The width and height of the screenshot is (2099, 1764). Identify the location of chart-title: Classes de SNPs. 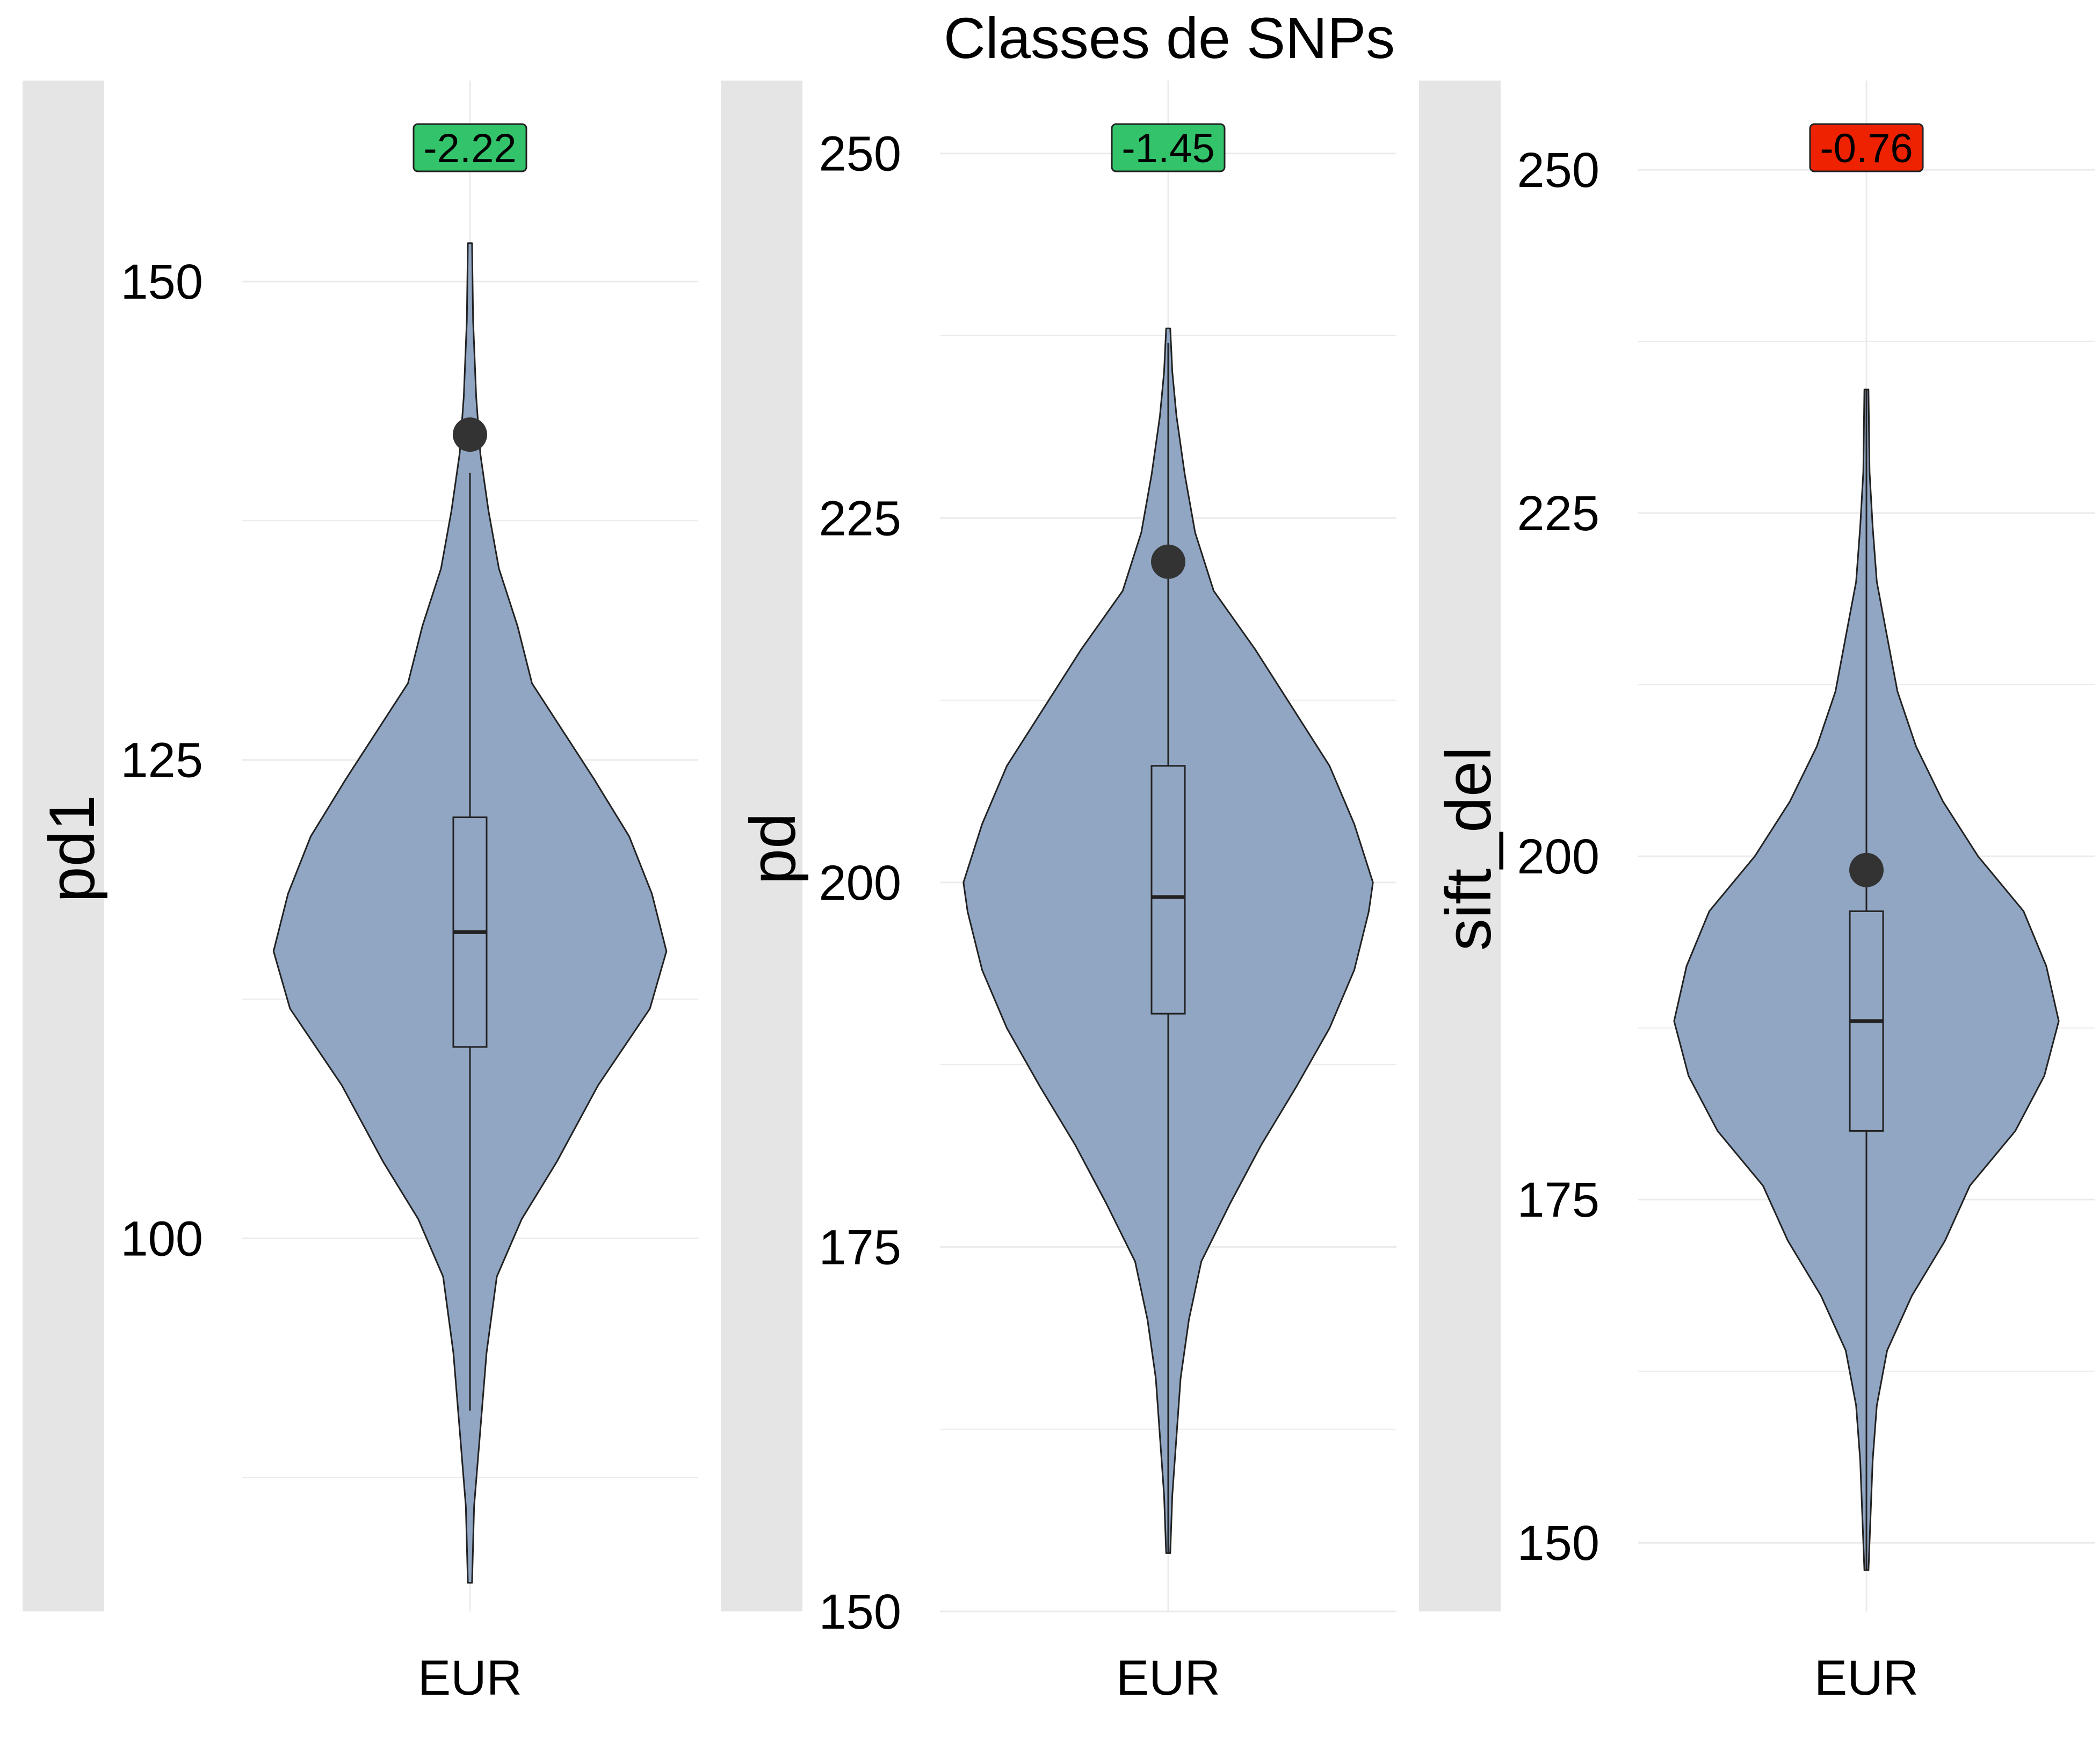
(1169, 37).